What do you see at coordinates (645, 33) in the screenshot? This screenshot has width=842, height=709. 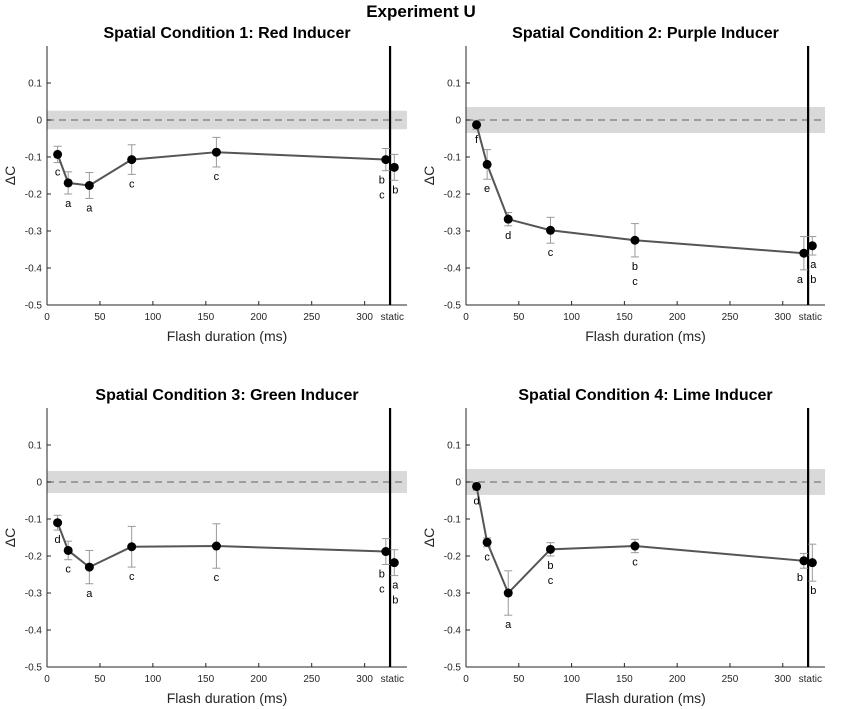 I see `panel-title: Spatial Condition 2: Purple Inducer` at bounding box center [645, 33].